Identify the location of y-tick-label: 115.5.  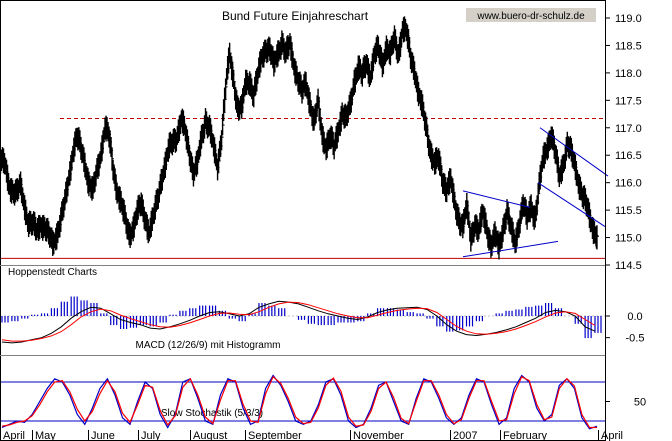
(628, 211).